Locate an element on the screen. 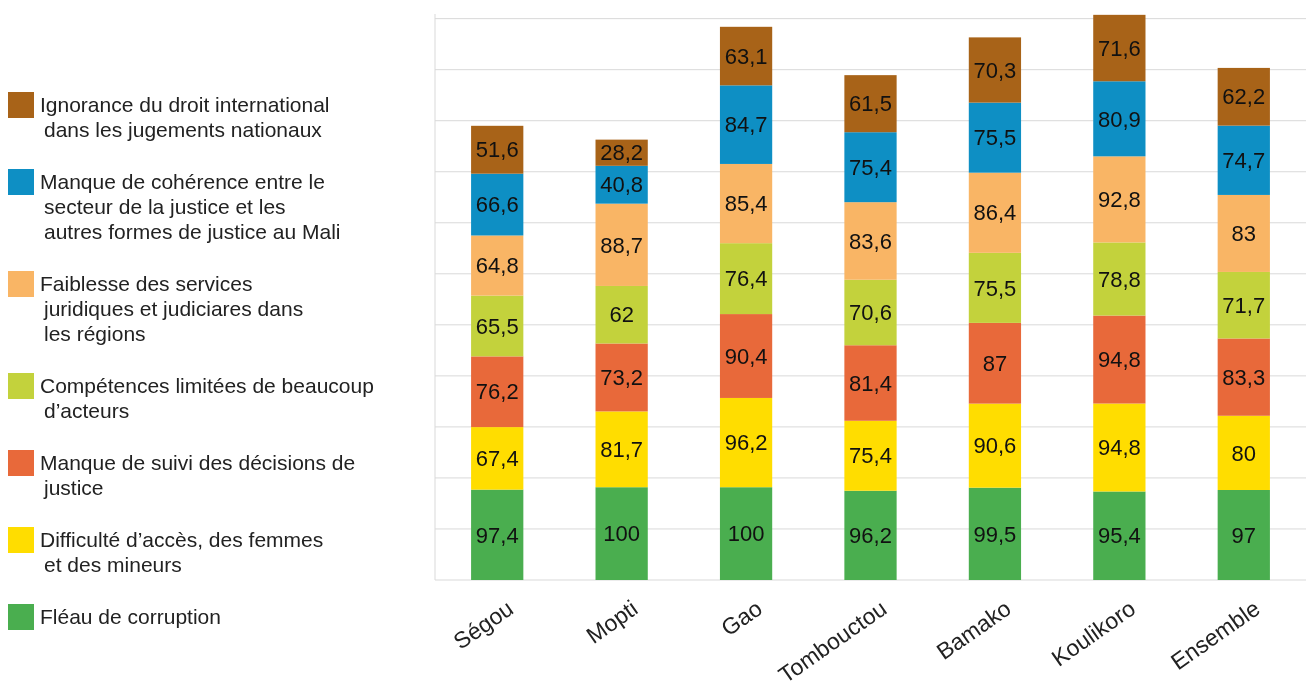 The width and height of the screenshot is (1306, 691). data-label: 74,7 is located at coordinates (1244, 160).